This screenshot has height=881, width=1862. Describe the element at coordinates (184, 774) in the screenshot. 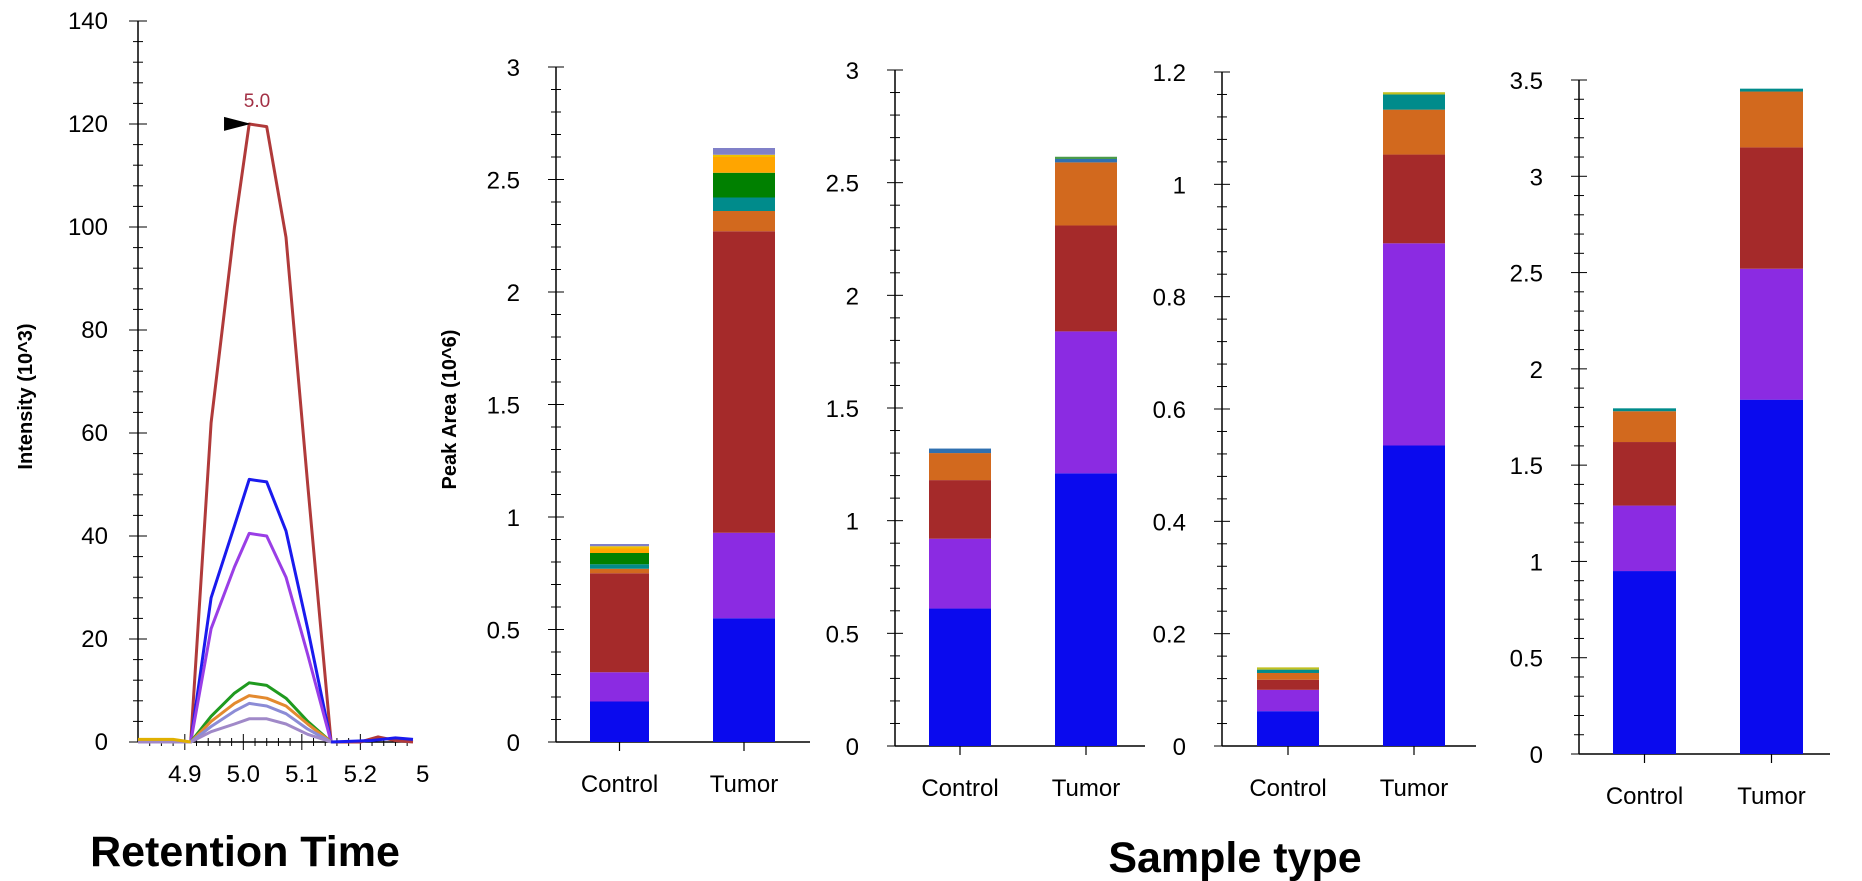

I see `x-tick-label: 4.9` at that location.